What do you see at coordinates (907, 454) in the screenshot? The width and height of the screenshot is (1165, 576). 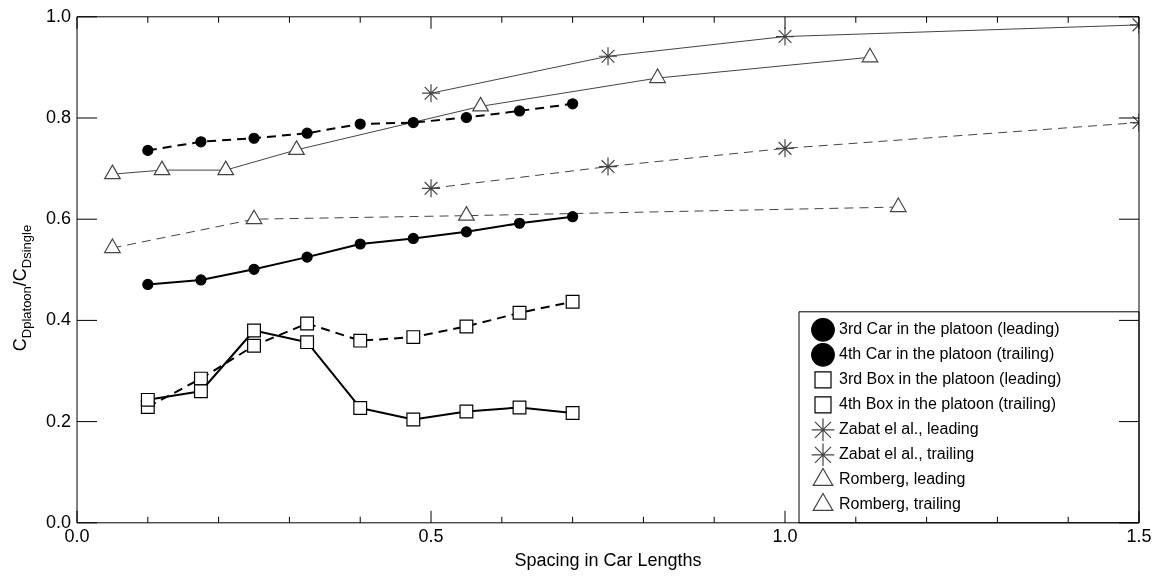 I see `legend-label: Zabat el al., trailing` at bounding box center [907, 454].